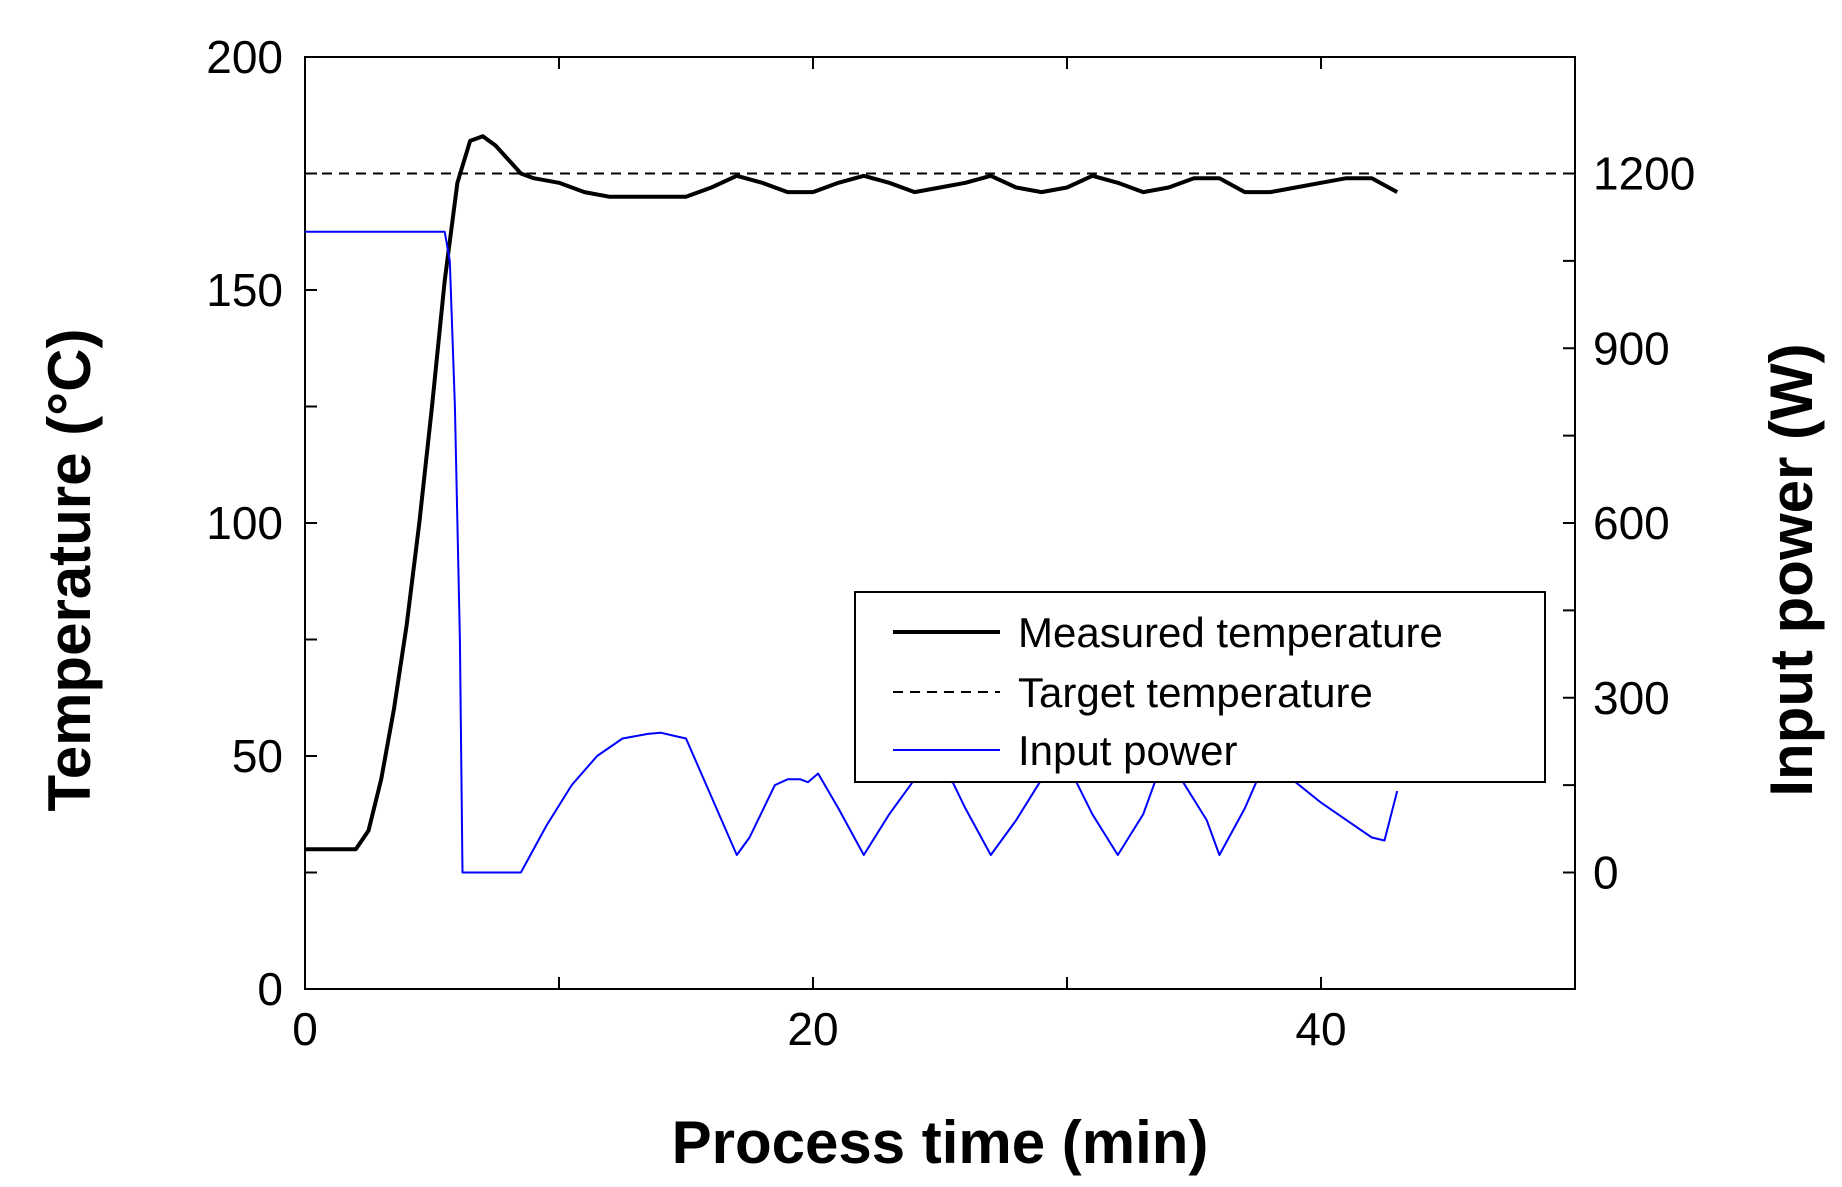  I want to click on y2-tick-labels: 0 300 600 900 1200, so click(1644, 523).